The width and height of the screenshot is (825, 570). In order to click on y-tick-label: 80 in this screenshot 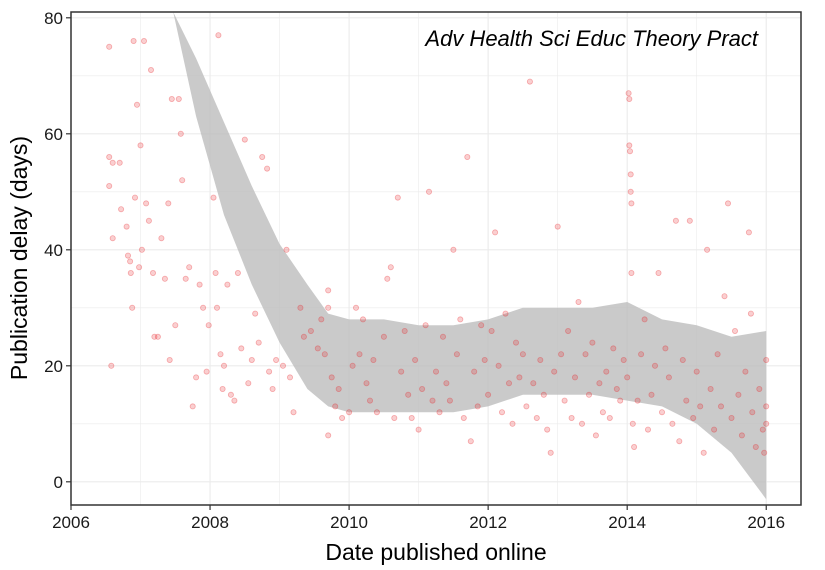, I will do `click(53, 18)`.